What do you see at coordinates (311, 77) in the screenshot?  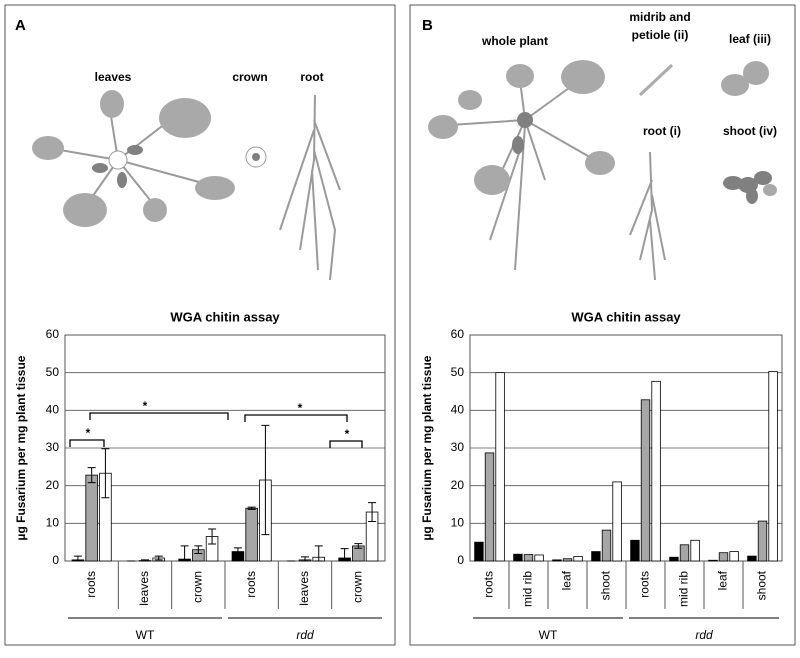 I see `illustration-label: root` at bounding box center [311, 77].